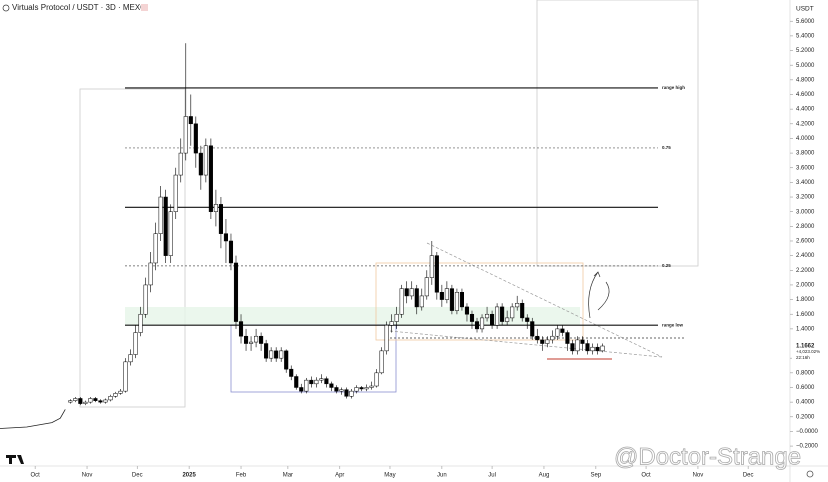 The image size is (828, 482). What do you see at coordinates (805, 9) in the screenshot?
I see `y-axis-label: USDT` at bounding box center [805, 9].